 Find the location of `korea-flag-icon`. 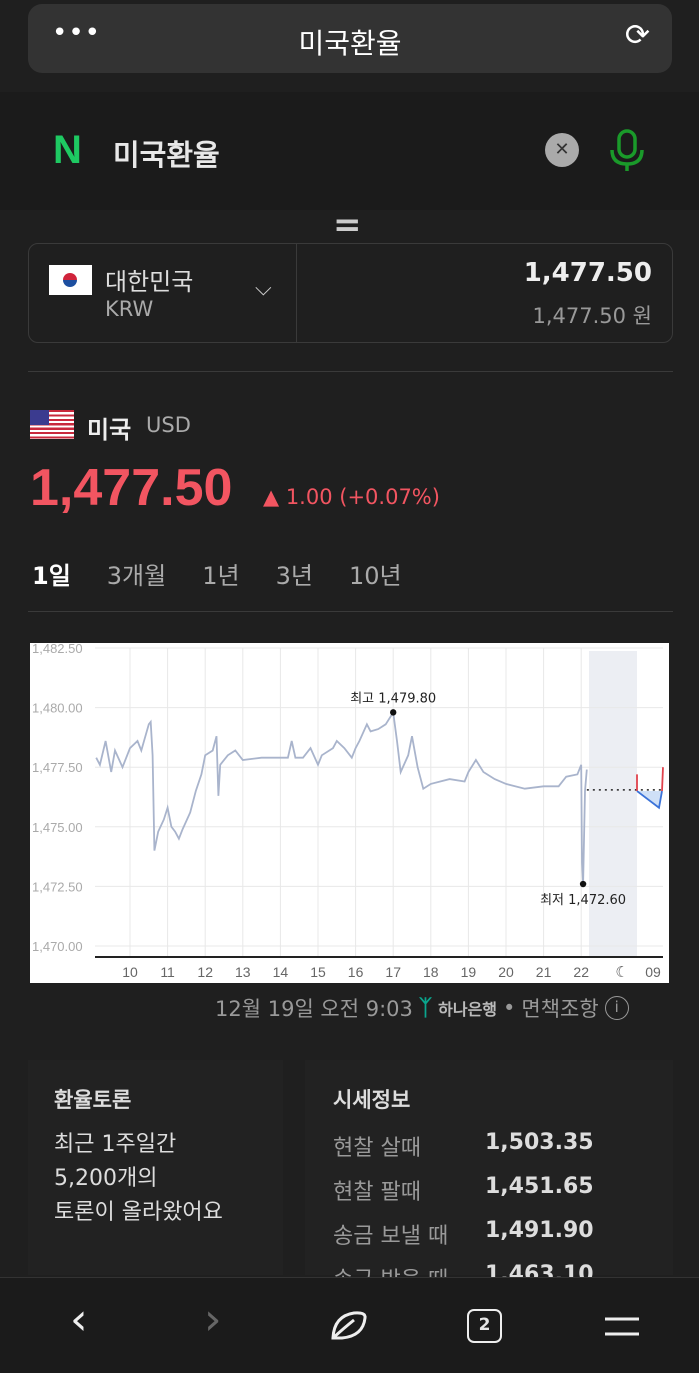

korea-flag-icon is located at coordinates (70, 280).